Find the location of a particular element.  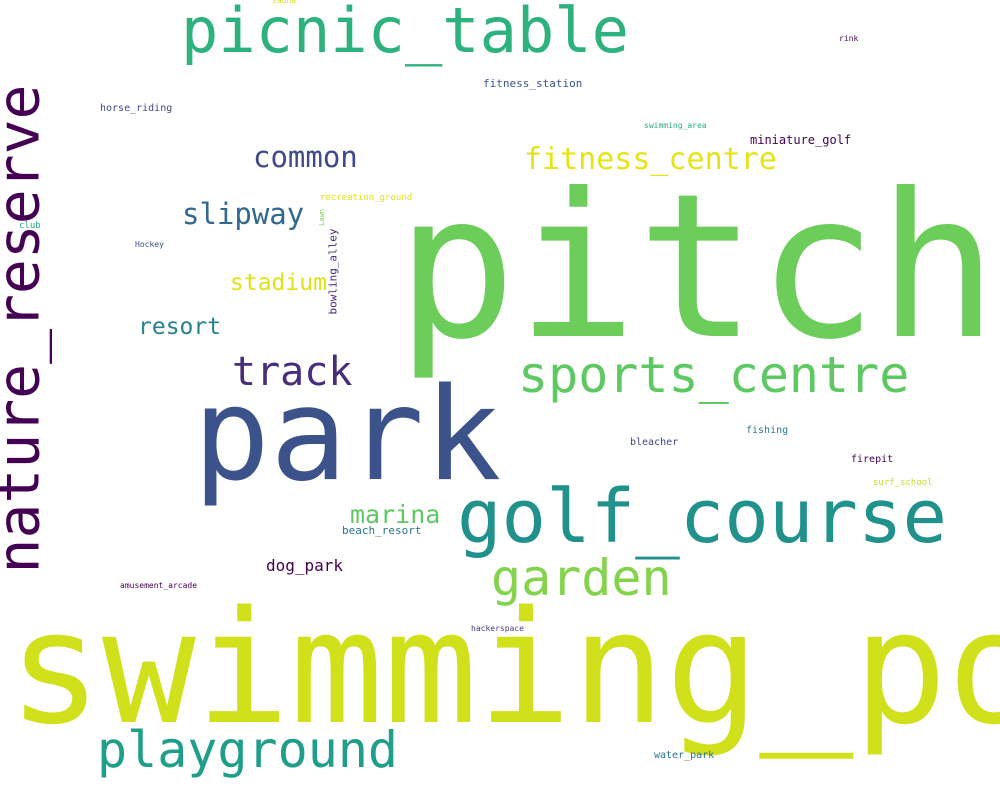

word-golf-course: golf_course is located at coordinates (702, 517).